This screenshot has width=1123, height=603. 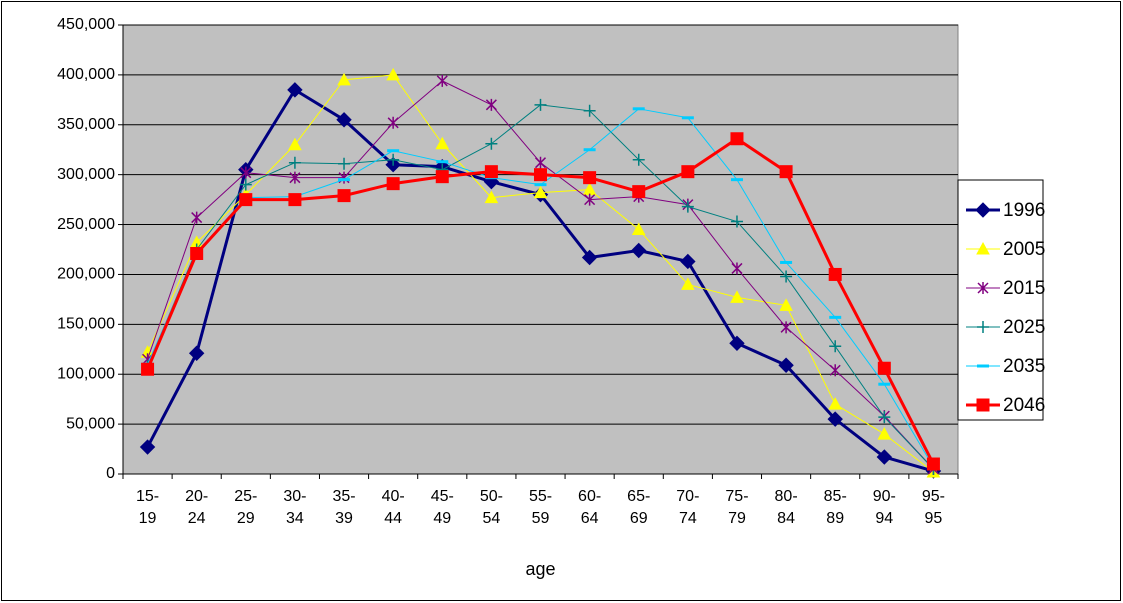 I want to click on x-axis-label: age, so click(x=540, y=569).